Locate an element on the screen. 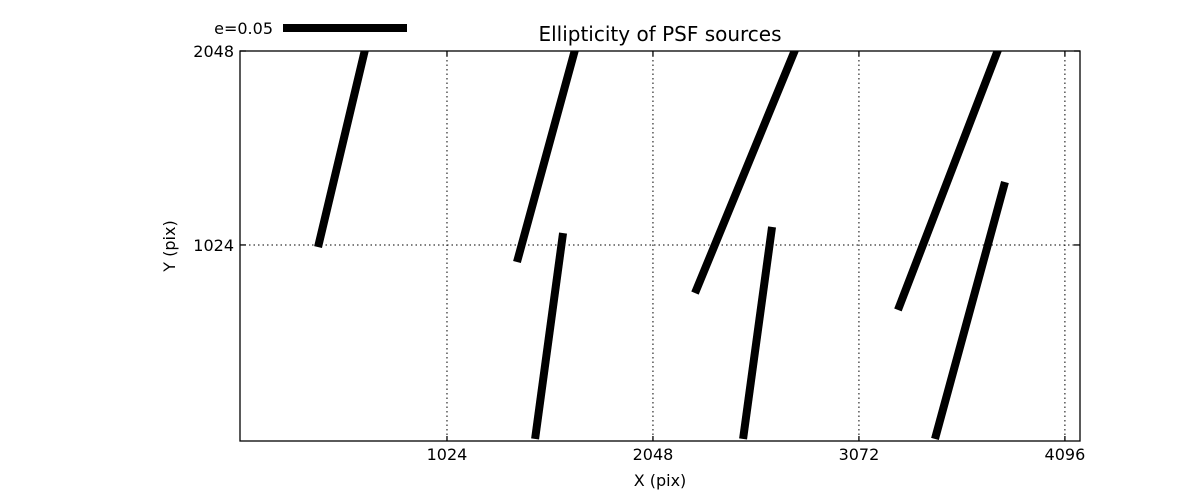  x-tick-label-3072: 3072 is located at coordinates (859, 454).